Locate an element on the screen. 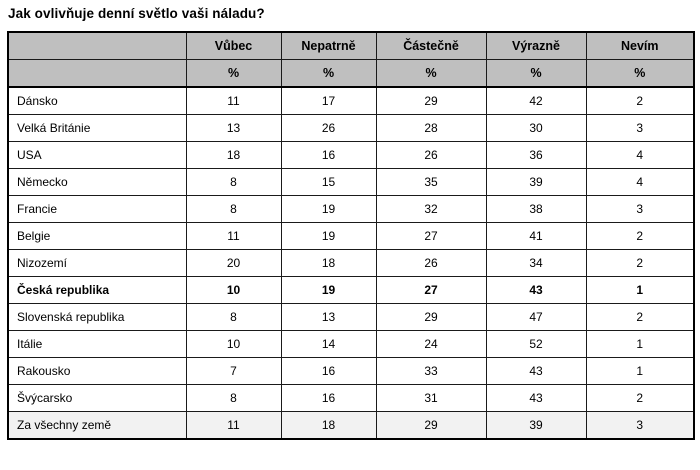  table-row: Itálie 10 14 24 52 1 is located at coordinates (351, 344).